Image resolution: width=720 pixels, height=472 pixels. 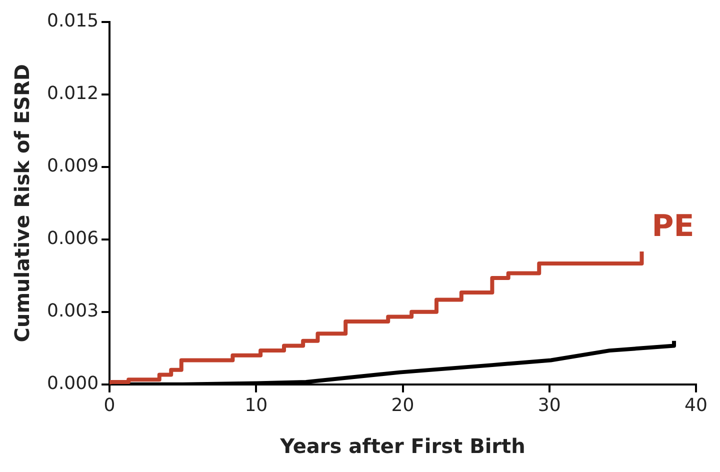 I want to click on x-tick-label: 20, so click(x=402, y=405).